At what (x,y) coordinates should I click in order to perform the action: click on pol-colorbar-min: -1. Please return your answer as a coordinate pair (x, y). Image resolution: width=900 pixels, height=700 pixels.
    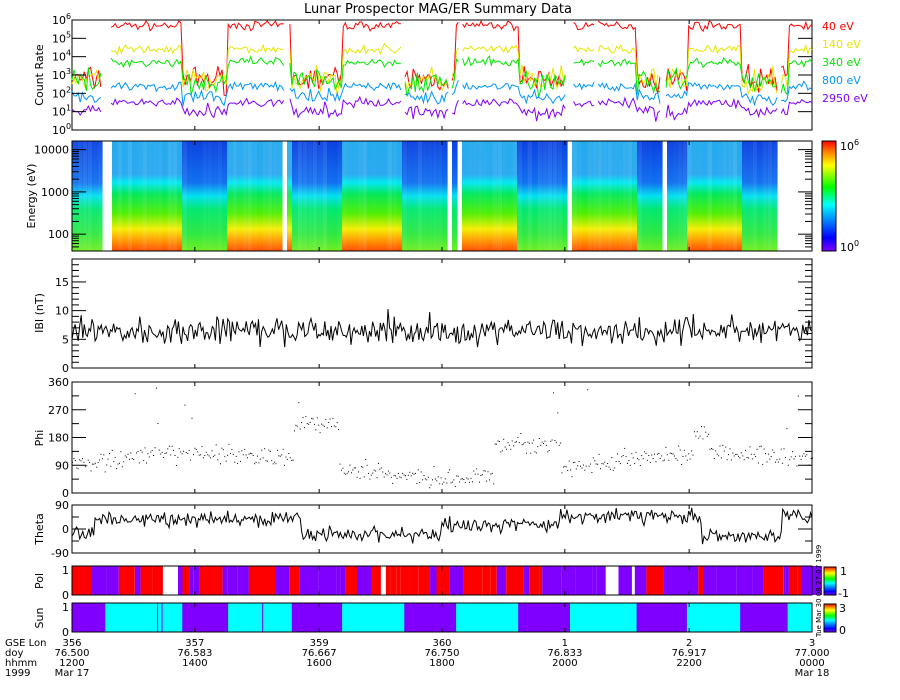
    Looking at the image, I should click on (843, 593).